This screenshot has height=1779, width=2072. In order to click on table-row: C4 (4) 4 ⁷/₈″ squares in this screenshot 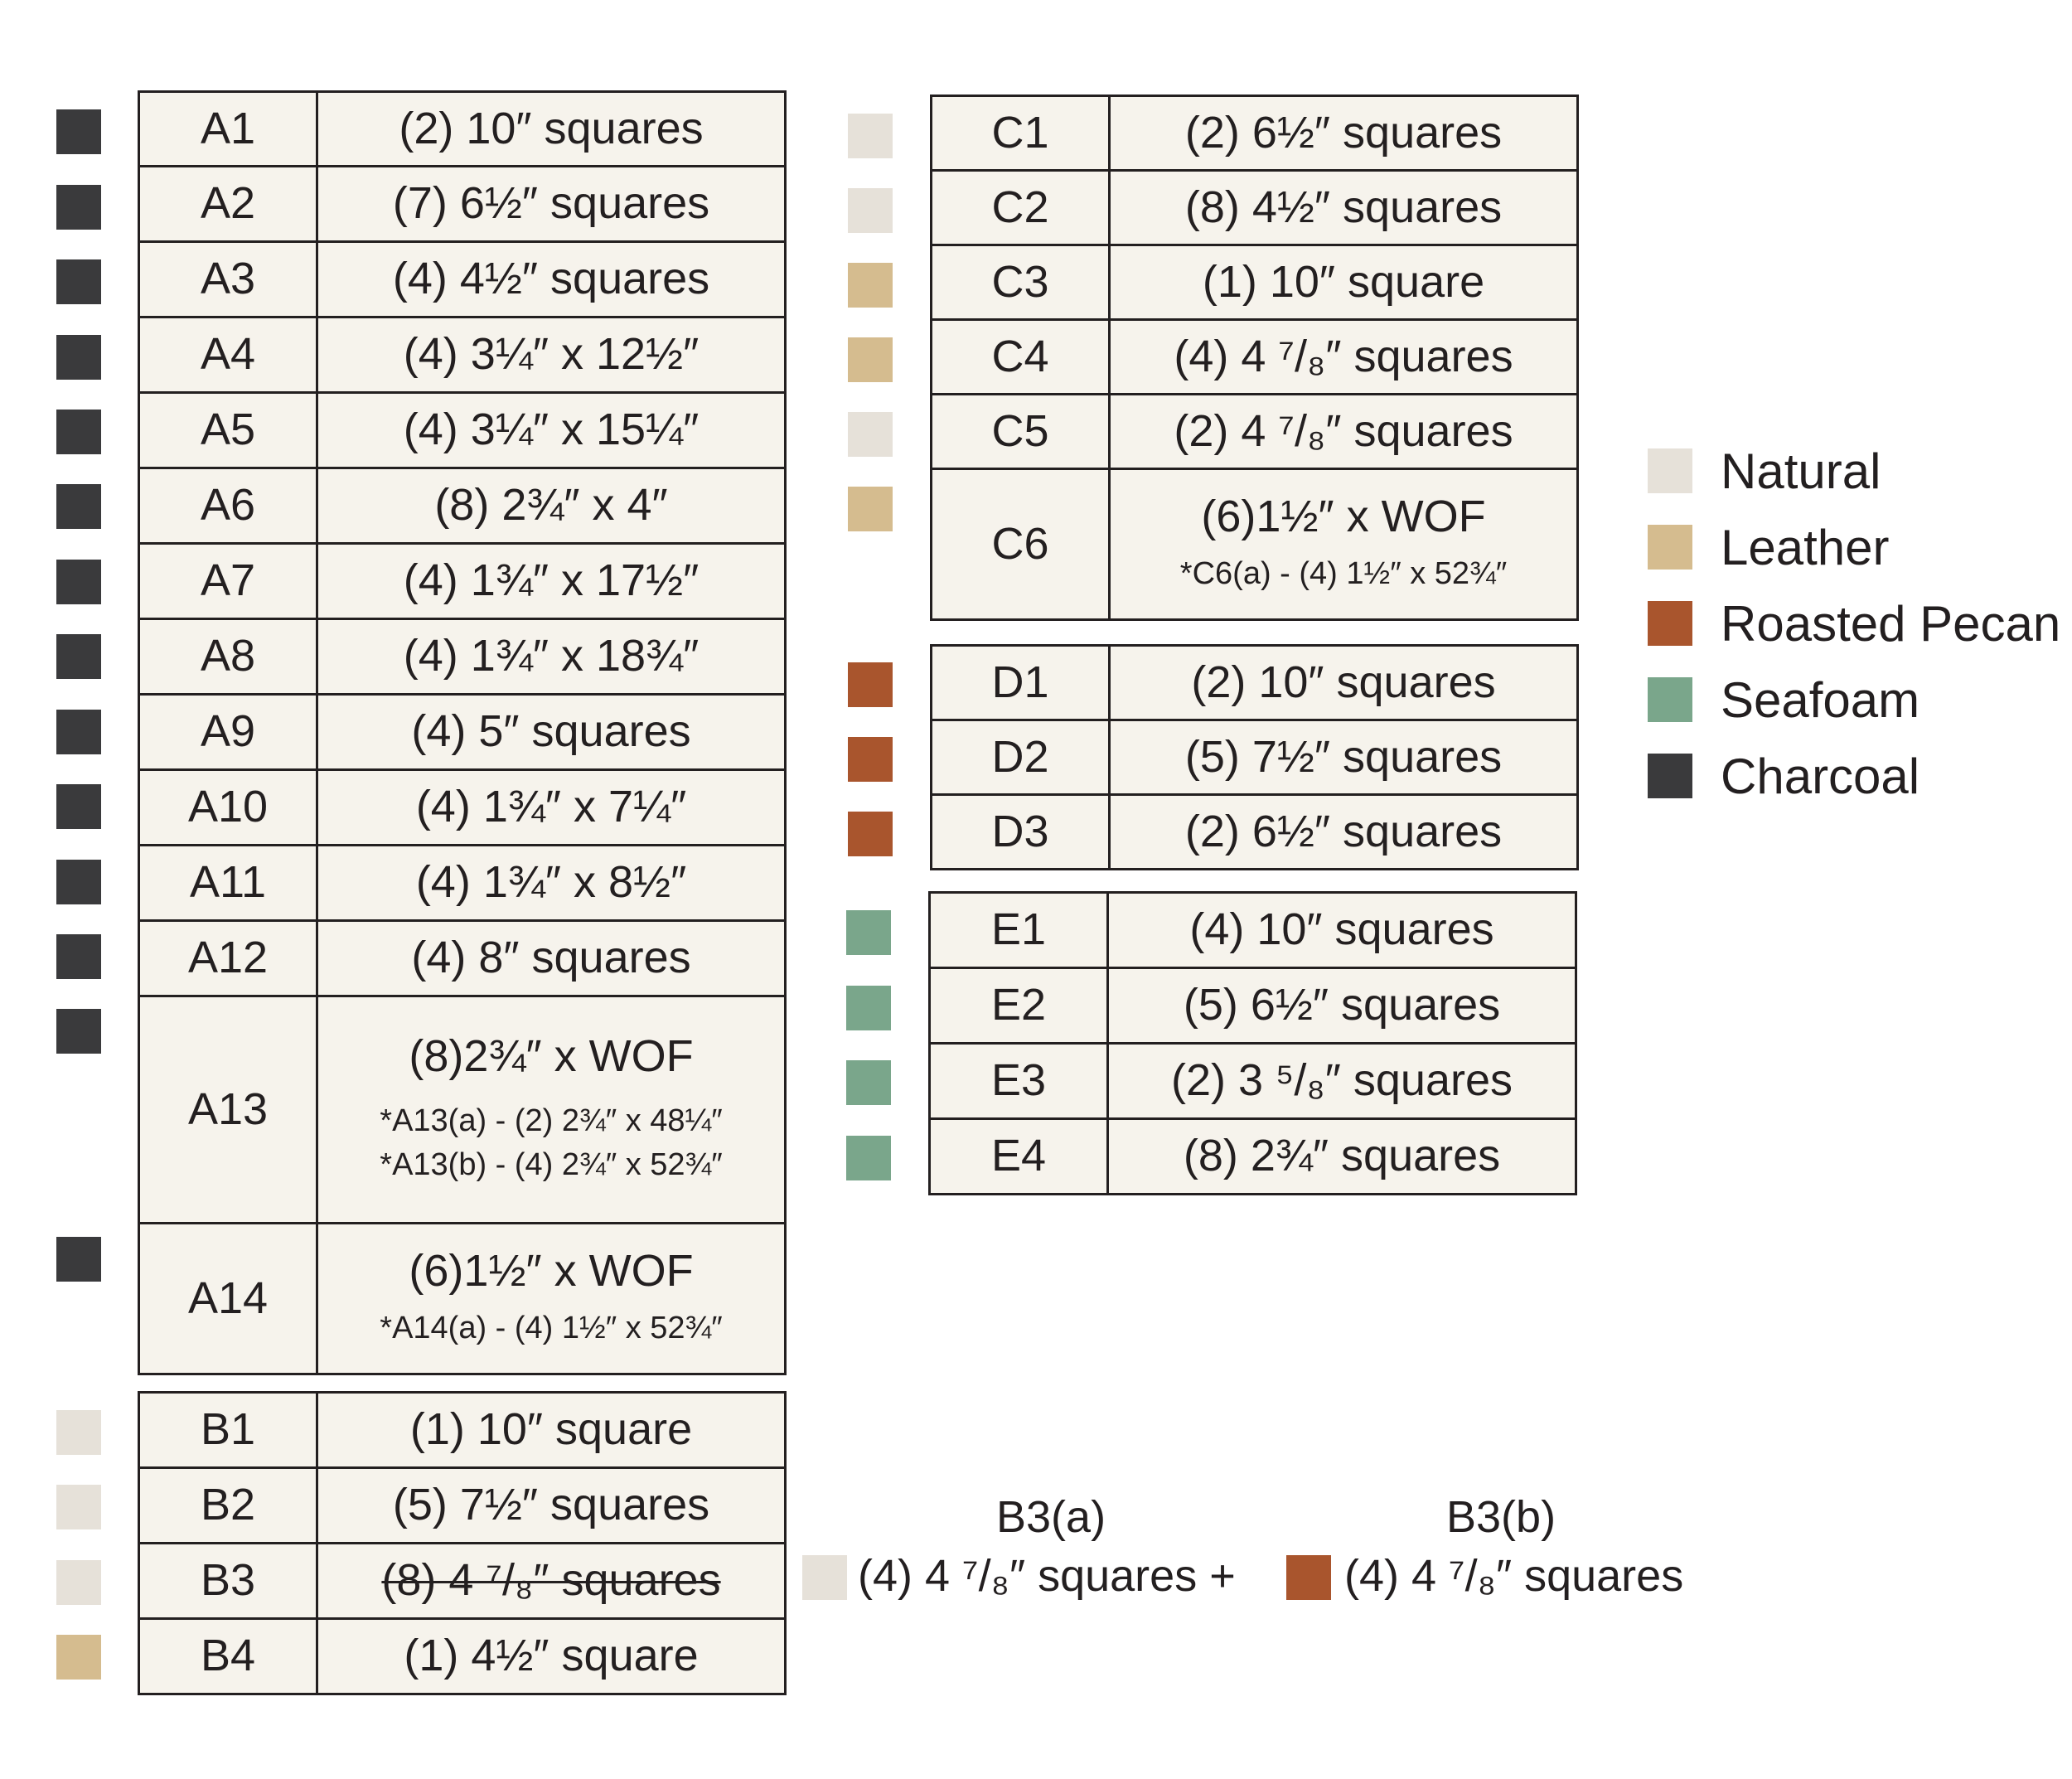, I will do `click(1254, 356)`.